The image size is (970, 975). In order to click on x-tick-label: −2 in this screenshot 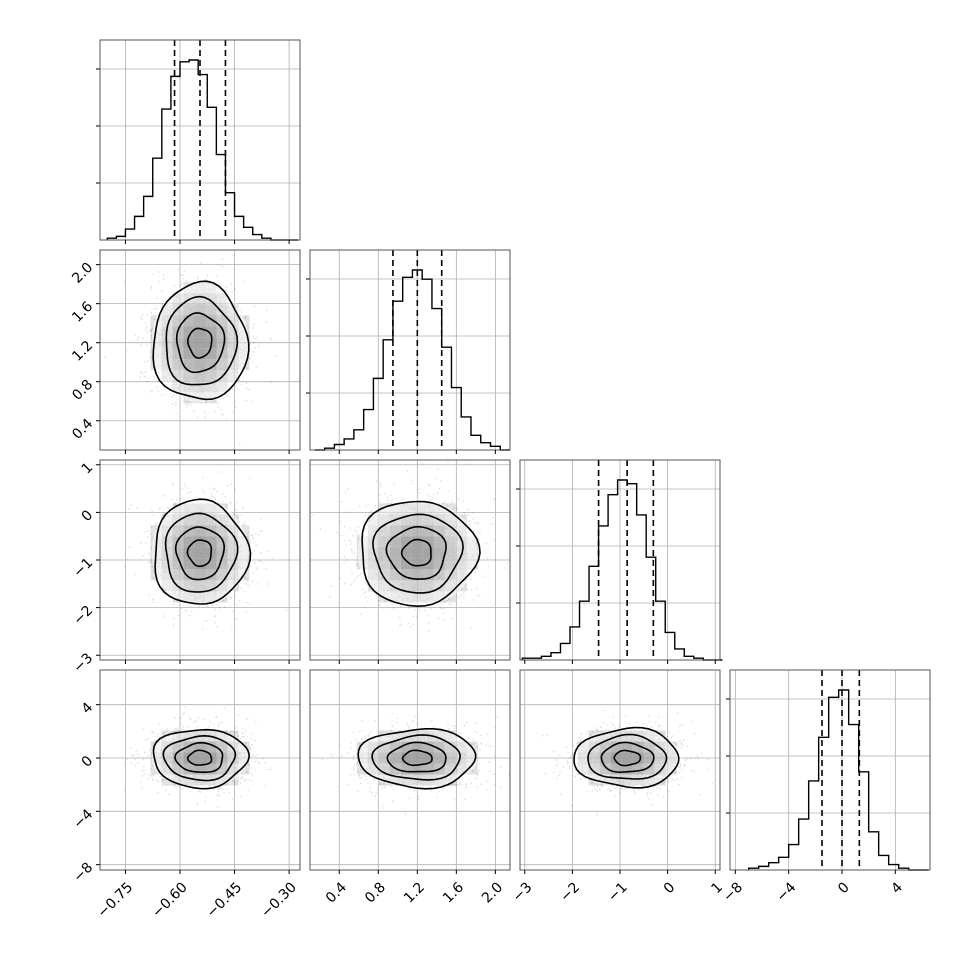, I will do `click(570, 892)`.